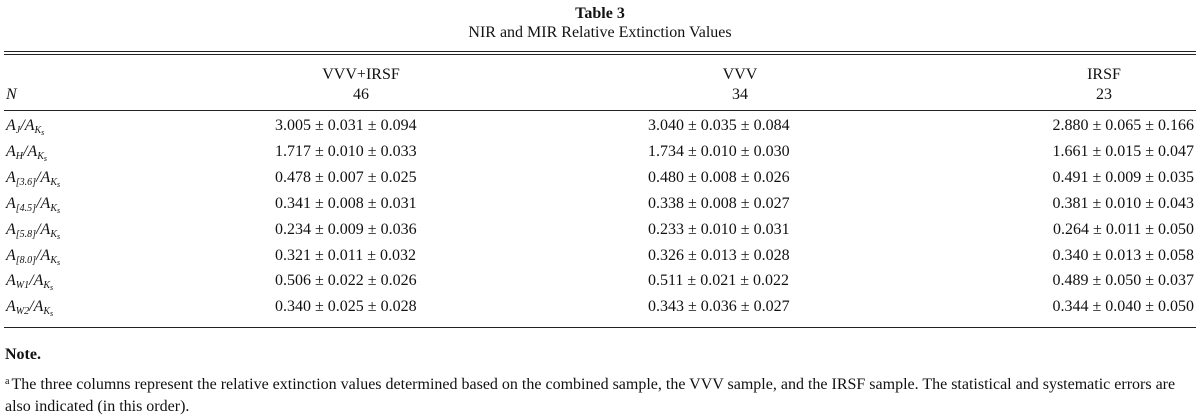 This screenshot has height=419, width=1200. I want to click on note-heading: Note., so click(23, 354).